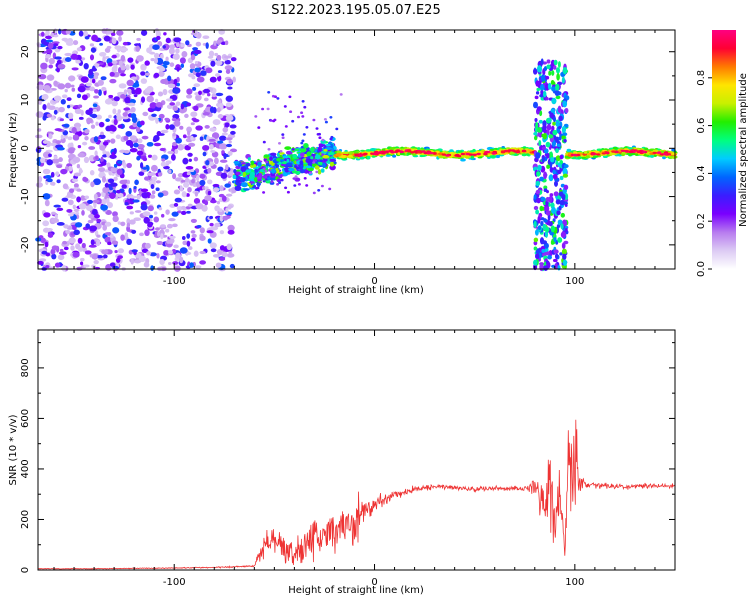 The height and width of the screenshot is (600, 750). I want to click on y-tick-label: 600, so click(25, 418).